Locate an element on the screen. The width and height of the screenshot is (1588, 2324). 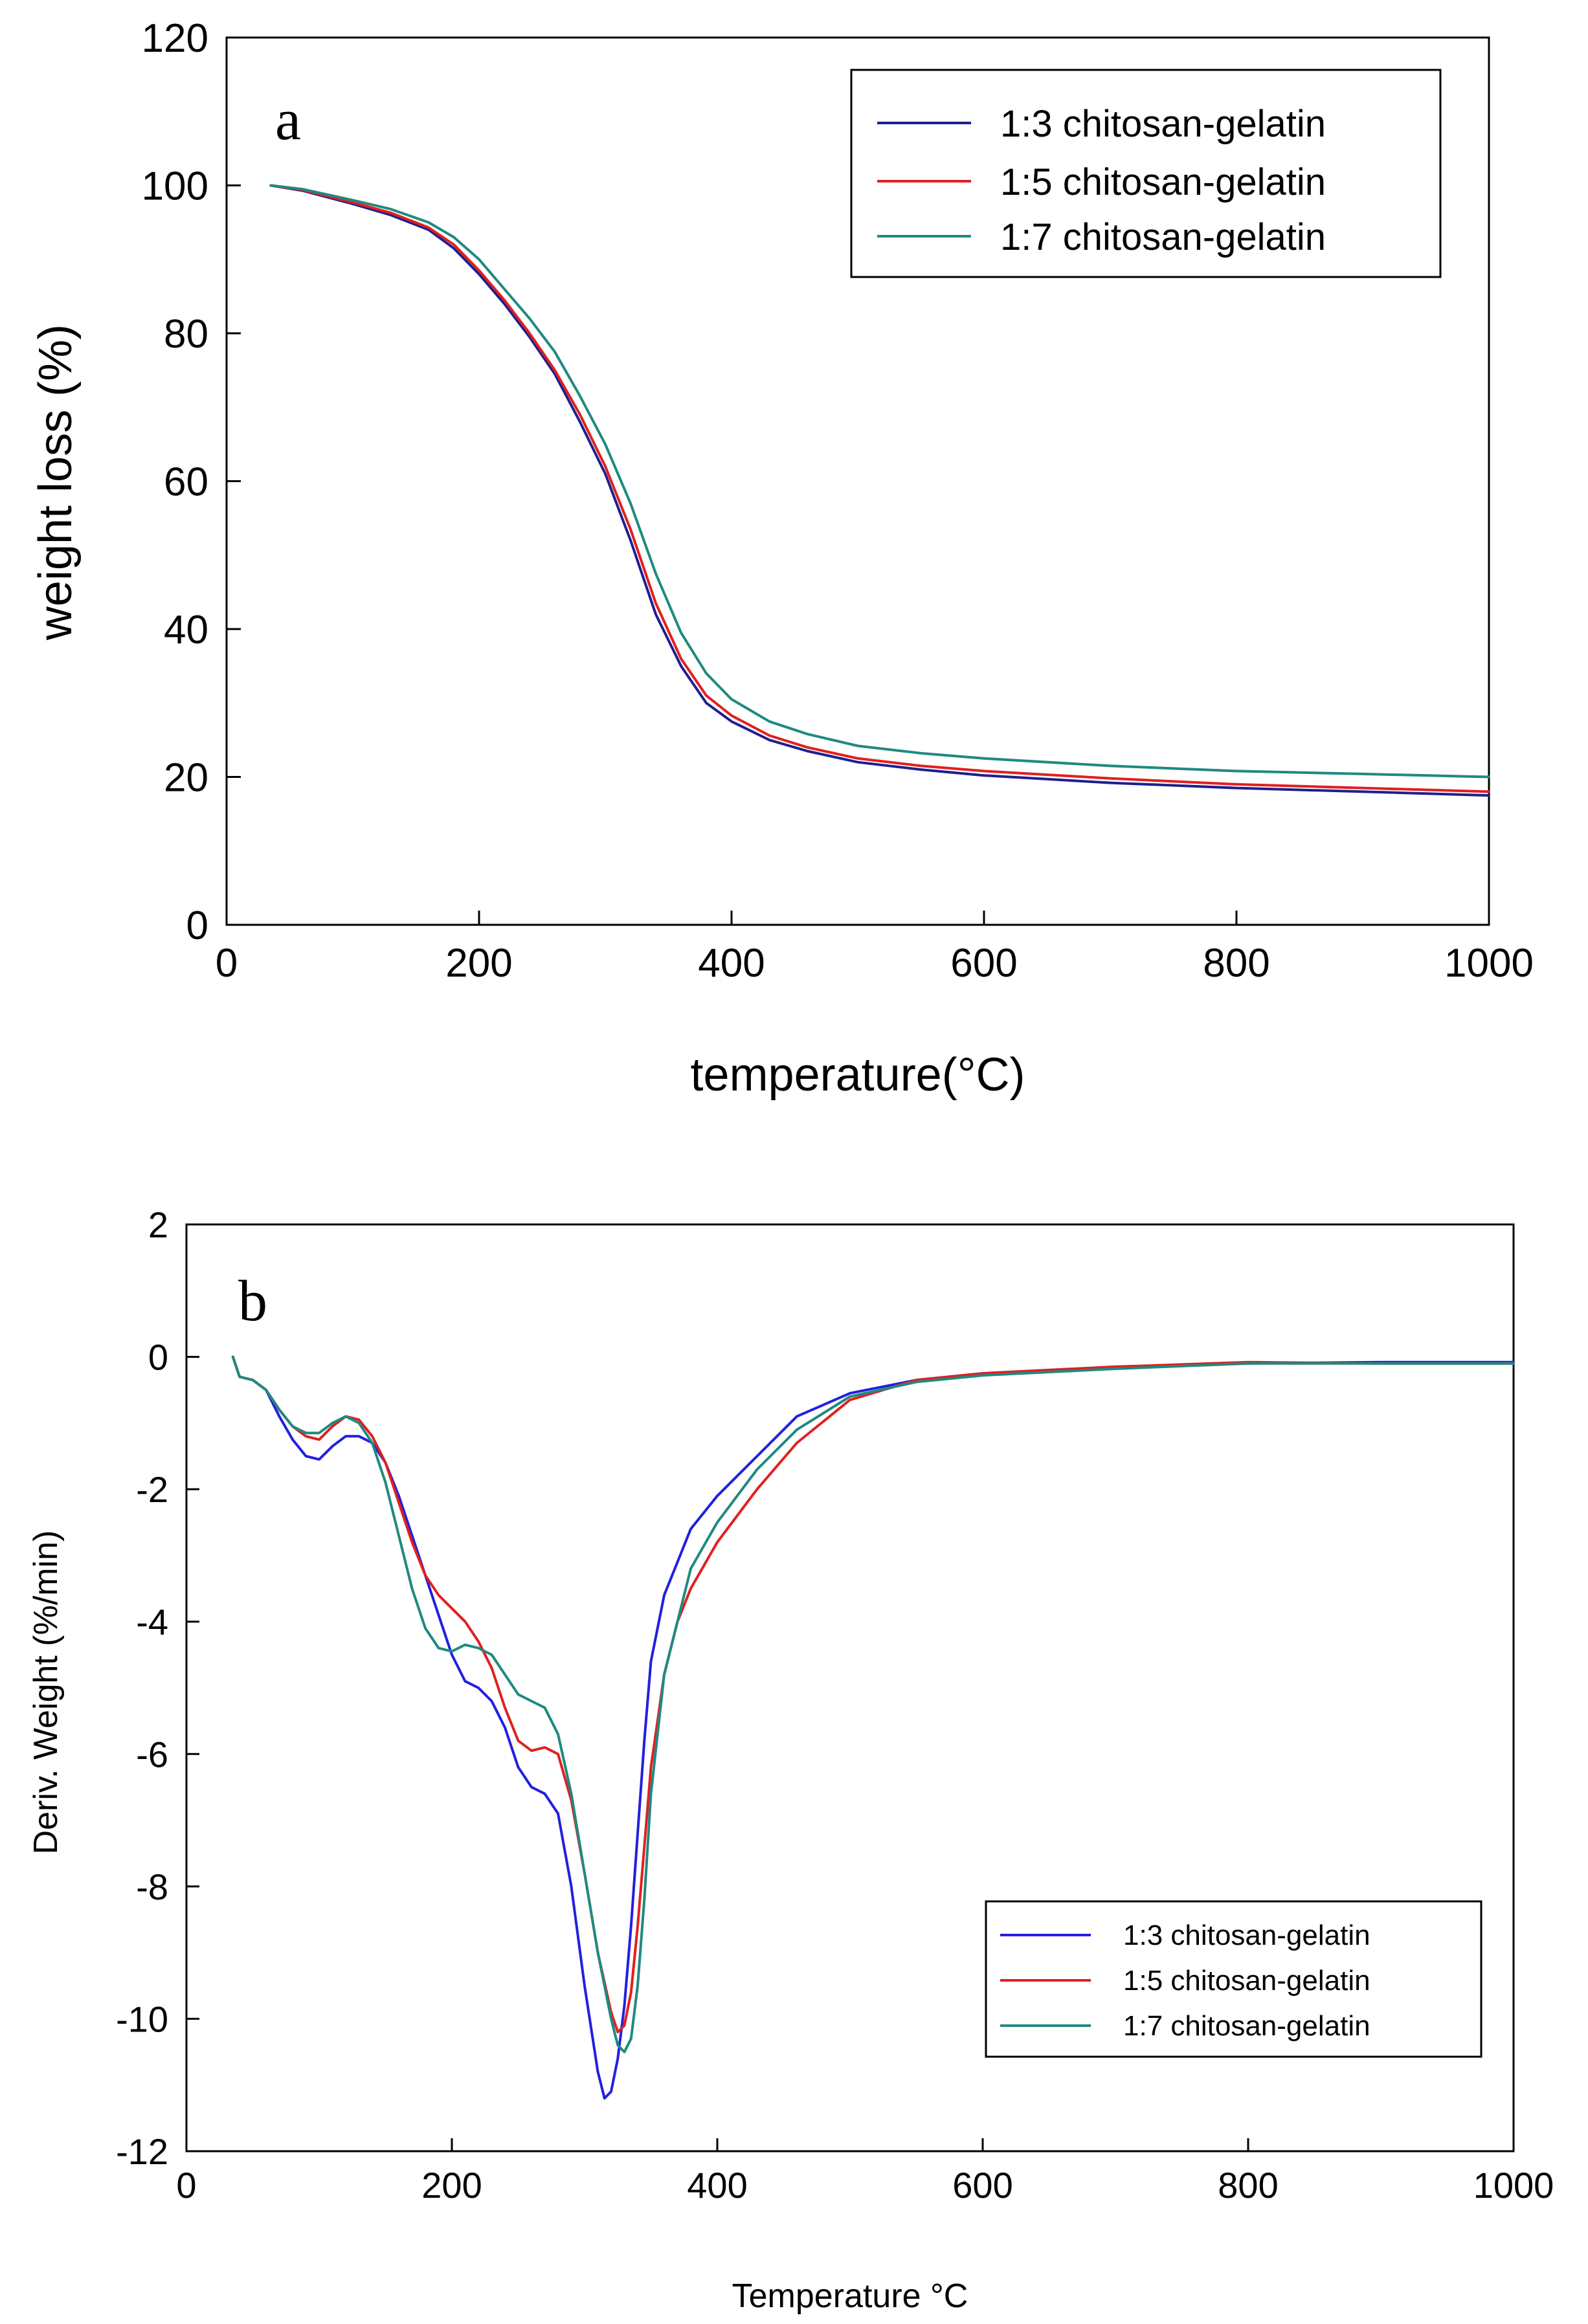
chart-b-y-tick-label: 0 is located at coordinates (158, 1357).